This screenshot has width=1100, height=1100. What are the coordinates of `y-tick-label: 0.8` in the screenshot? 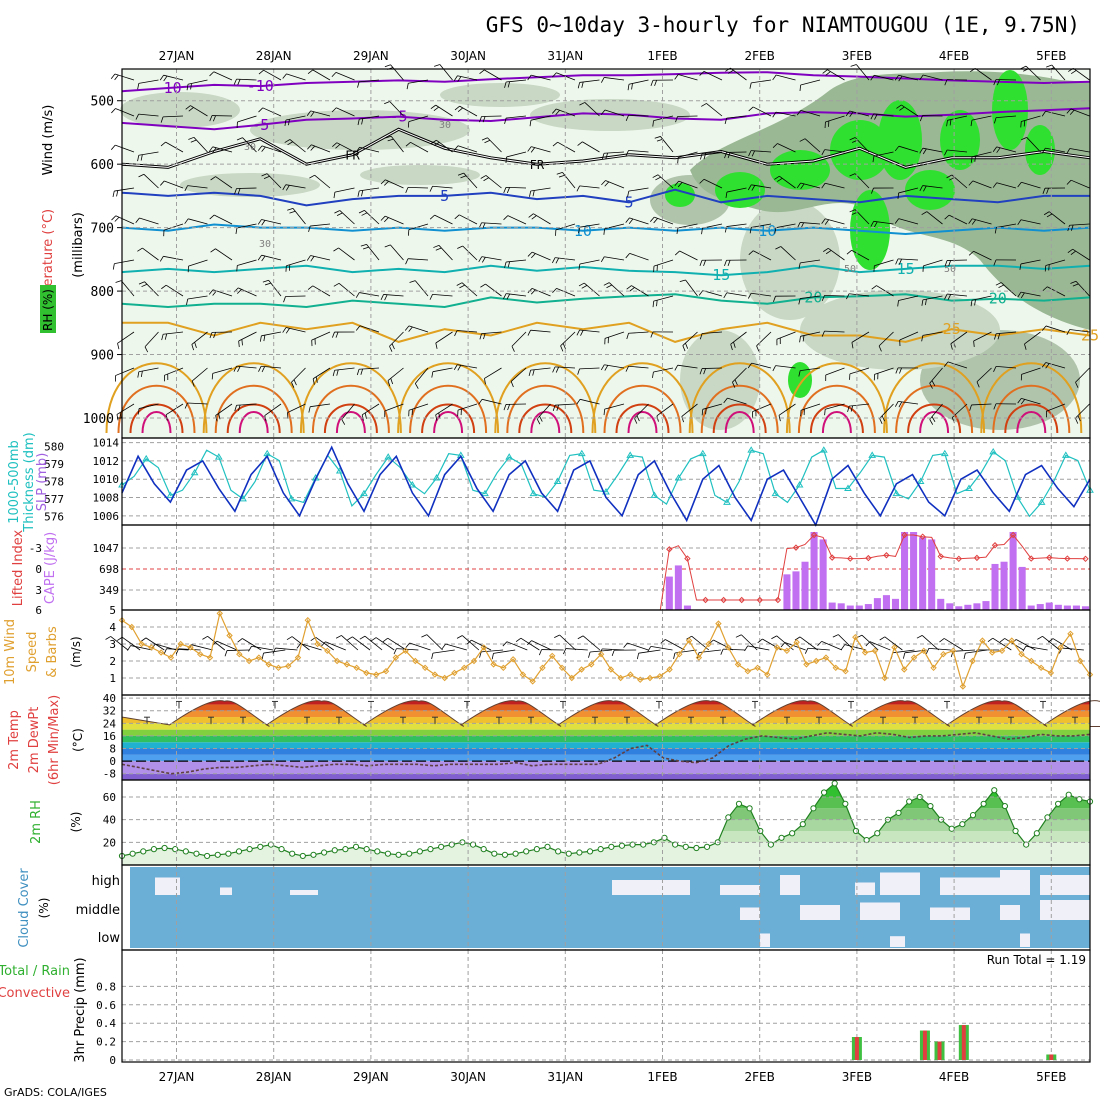 It's located at (106, 986).